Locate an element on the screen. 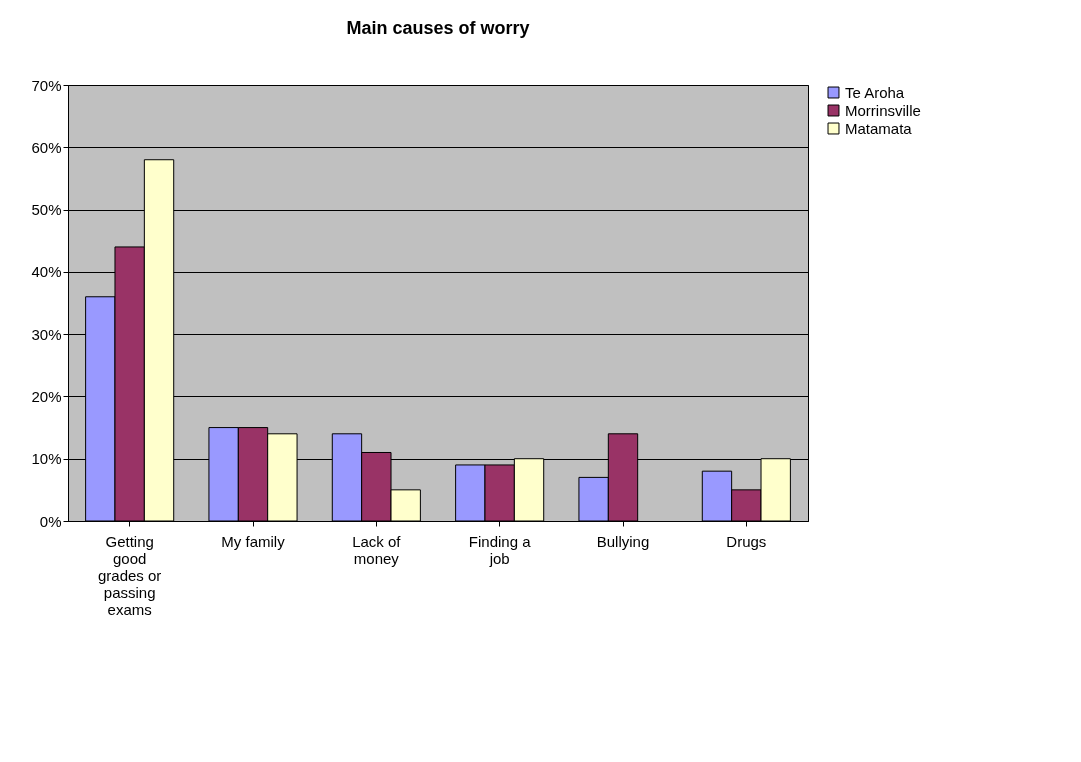  y-tick-label: 0% is located at coordinates (50, 521).